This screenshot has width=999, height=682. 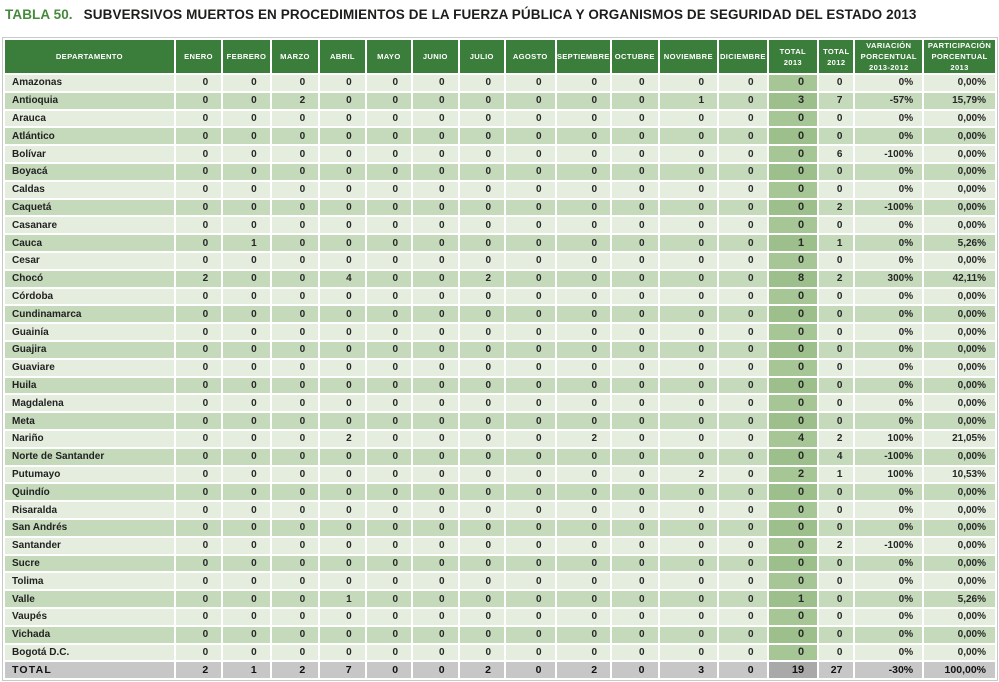 I want to click on month-value-cell: 2, so click(x=481, y=670).